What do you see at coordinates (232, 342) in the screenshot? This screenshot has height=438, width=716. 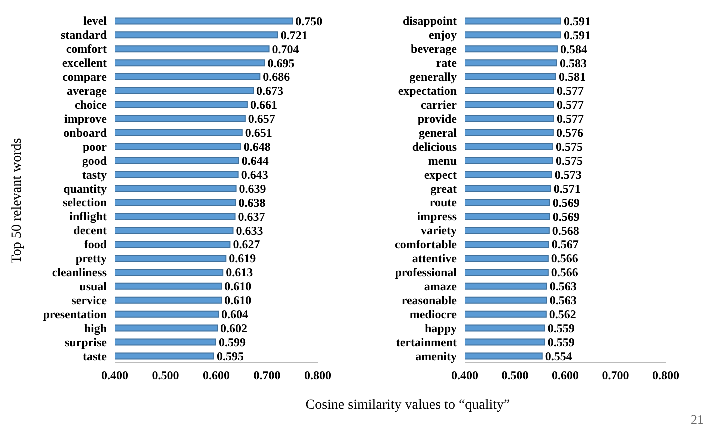 I see `data-label: 0.599` at bounding box center [232, 342].